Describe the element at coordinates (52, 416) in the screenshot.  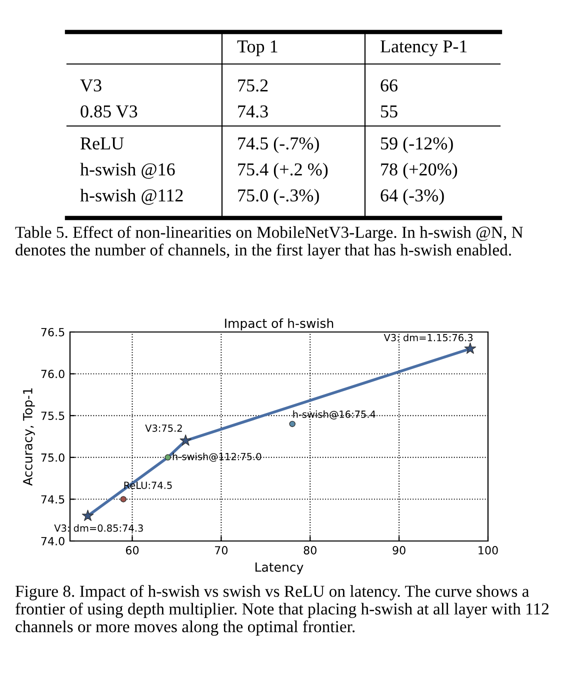
I see `y-tick-label: 75.5` at that location.